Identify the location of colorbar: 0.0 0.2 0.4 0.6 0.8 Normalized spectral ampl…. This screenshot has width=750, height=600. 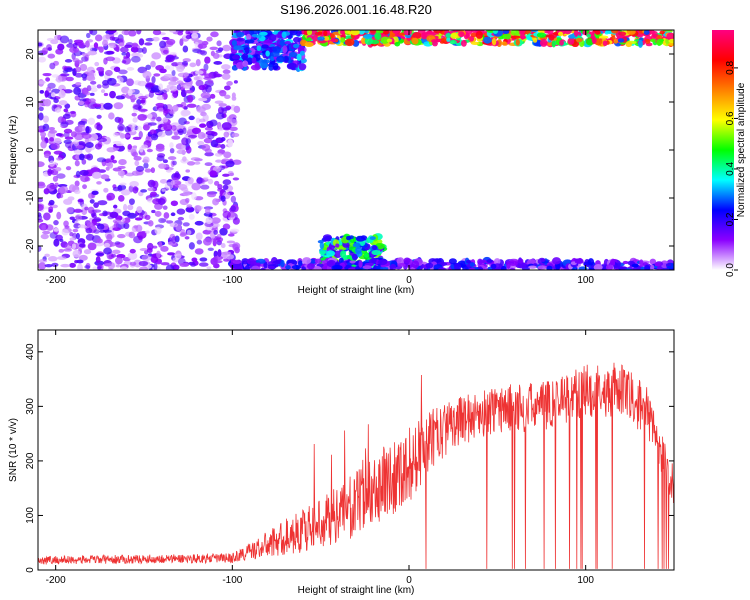
(729, 153).